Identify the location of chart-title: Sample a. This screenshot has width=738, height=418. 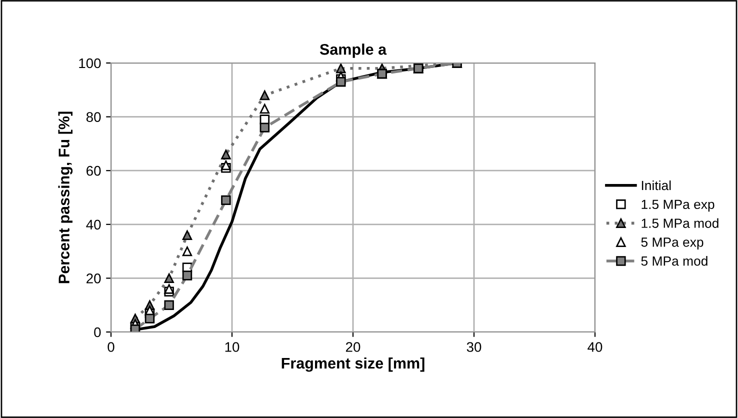
(353, 51).